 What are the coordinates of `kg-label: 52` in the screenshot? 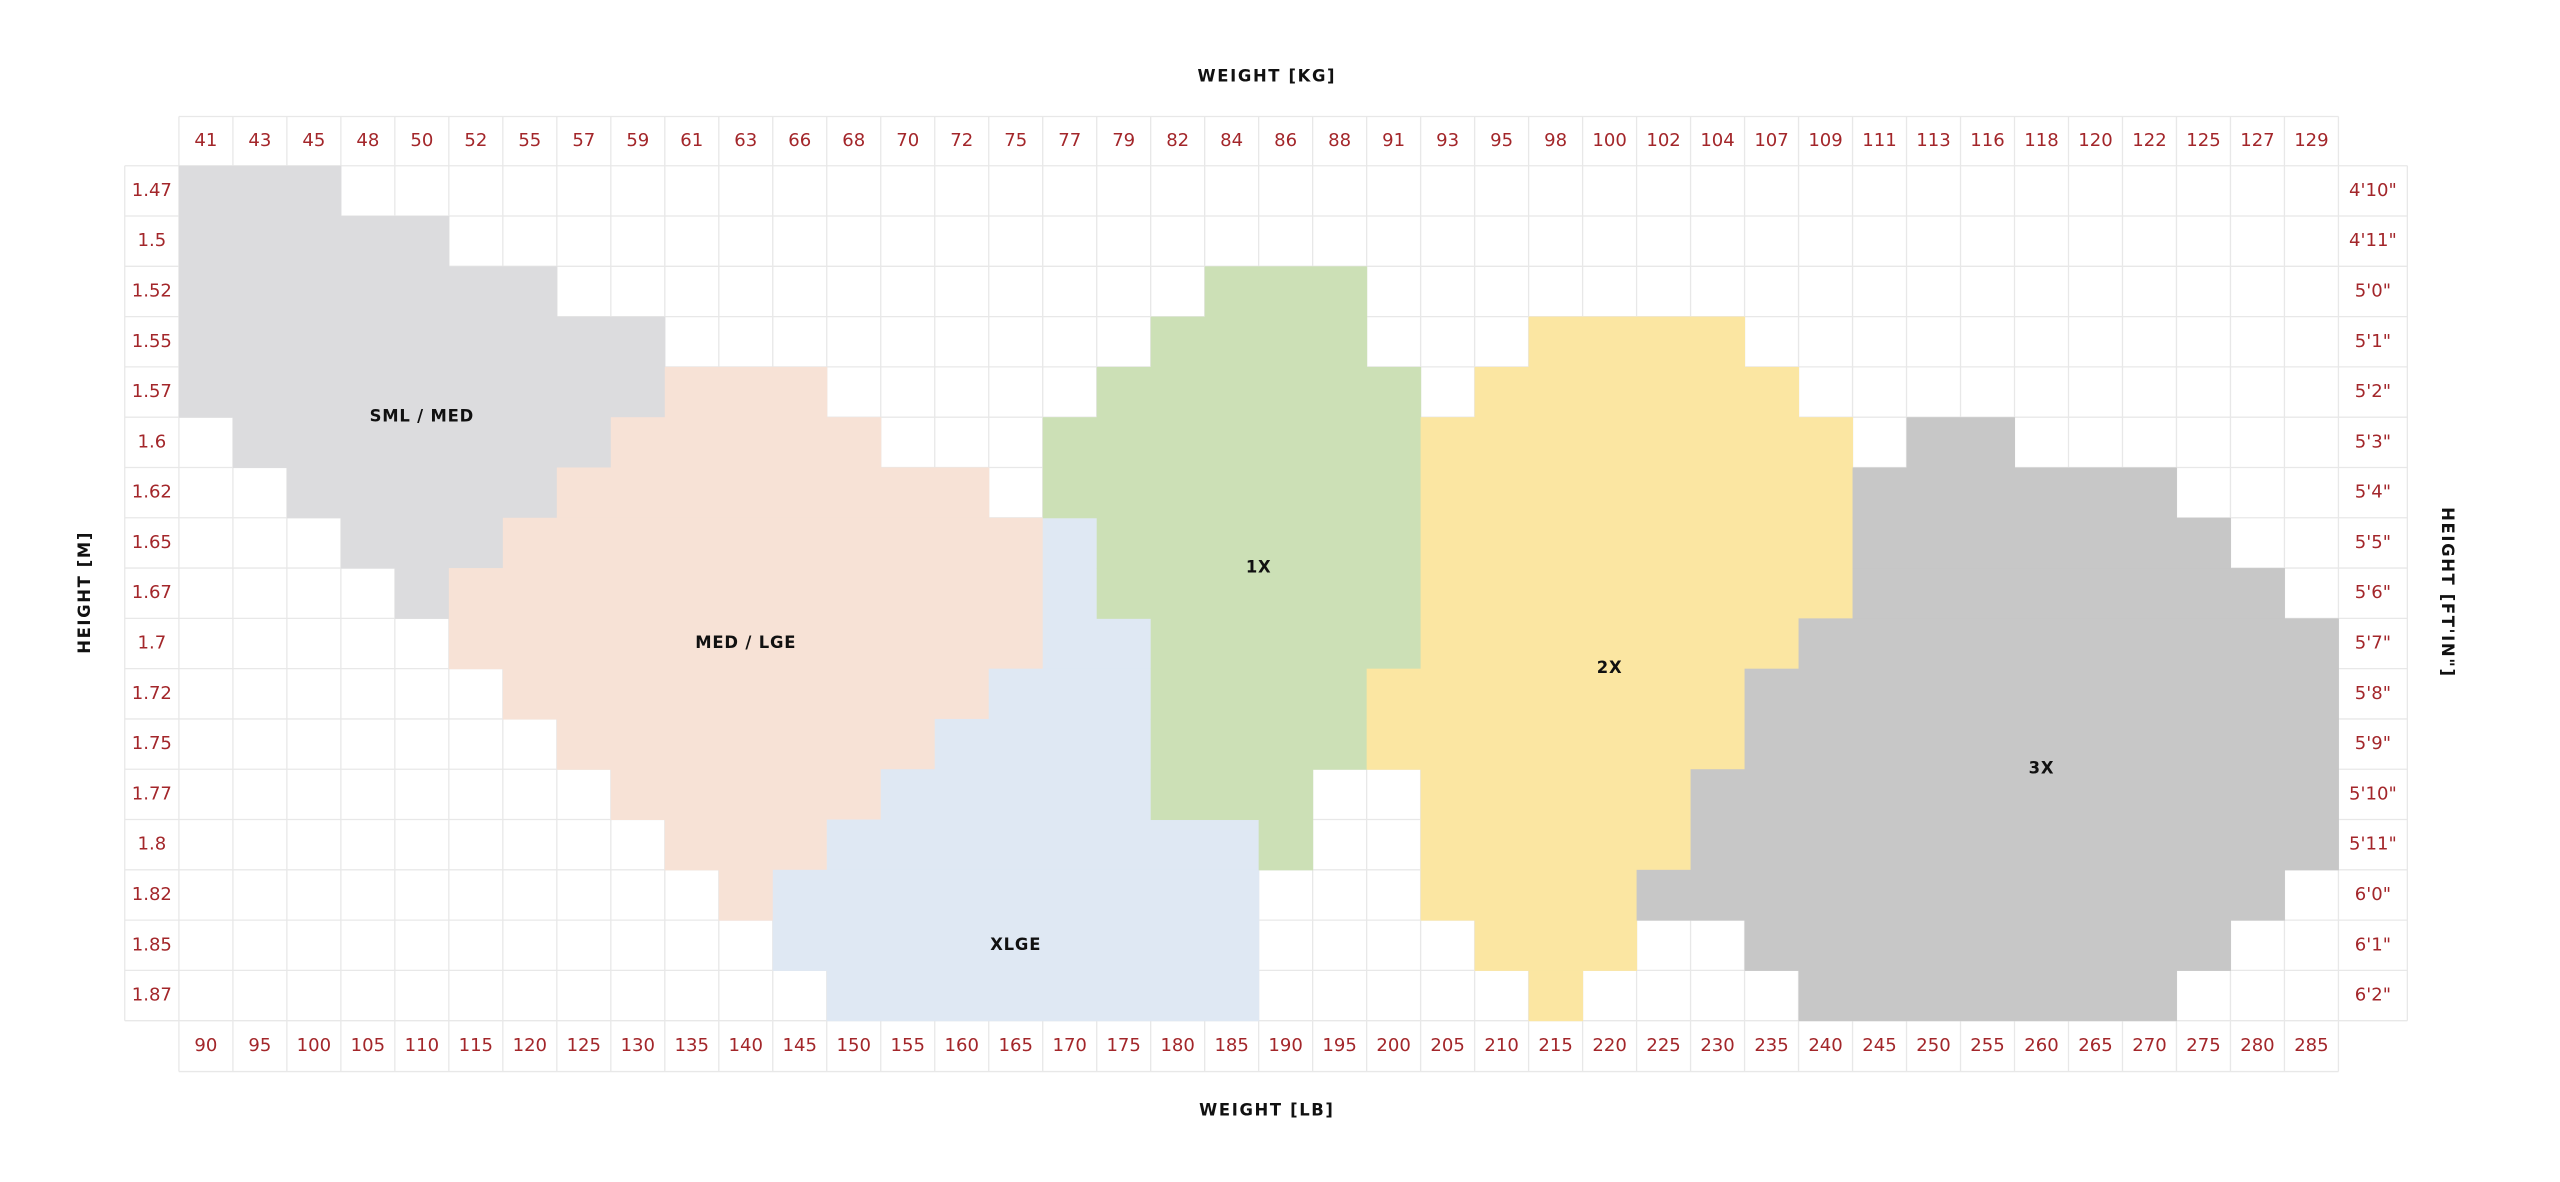 It's located at (475, 140).